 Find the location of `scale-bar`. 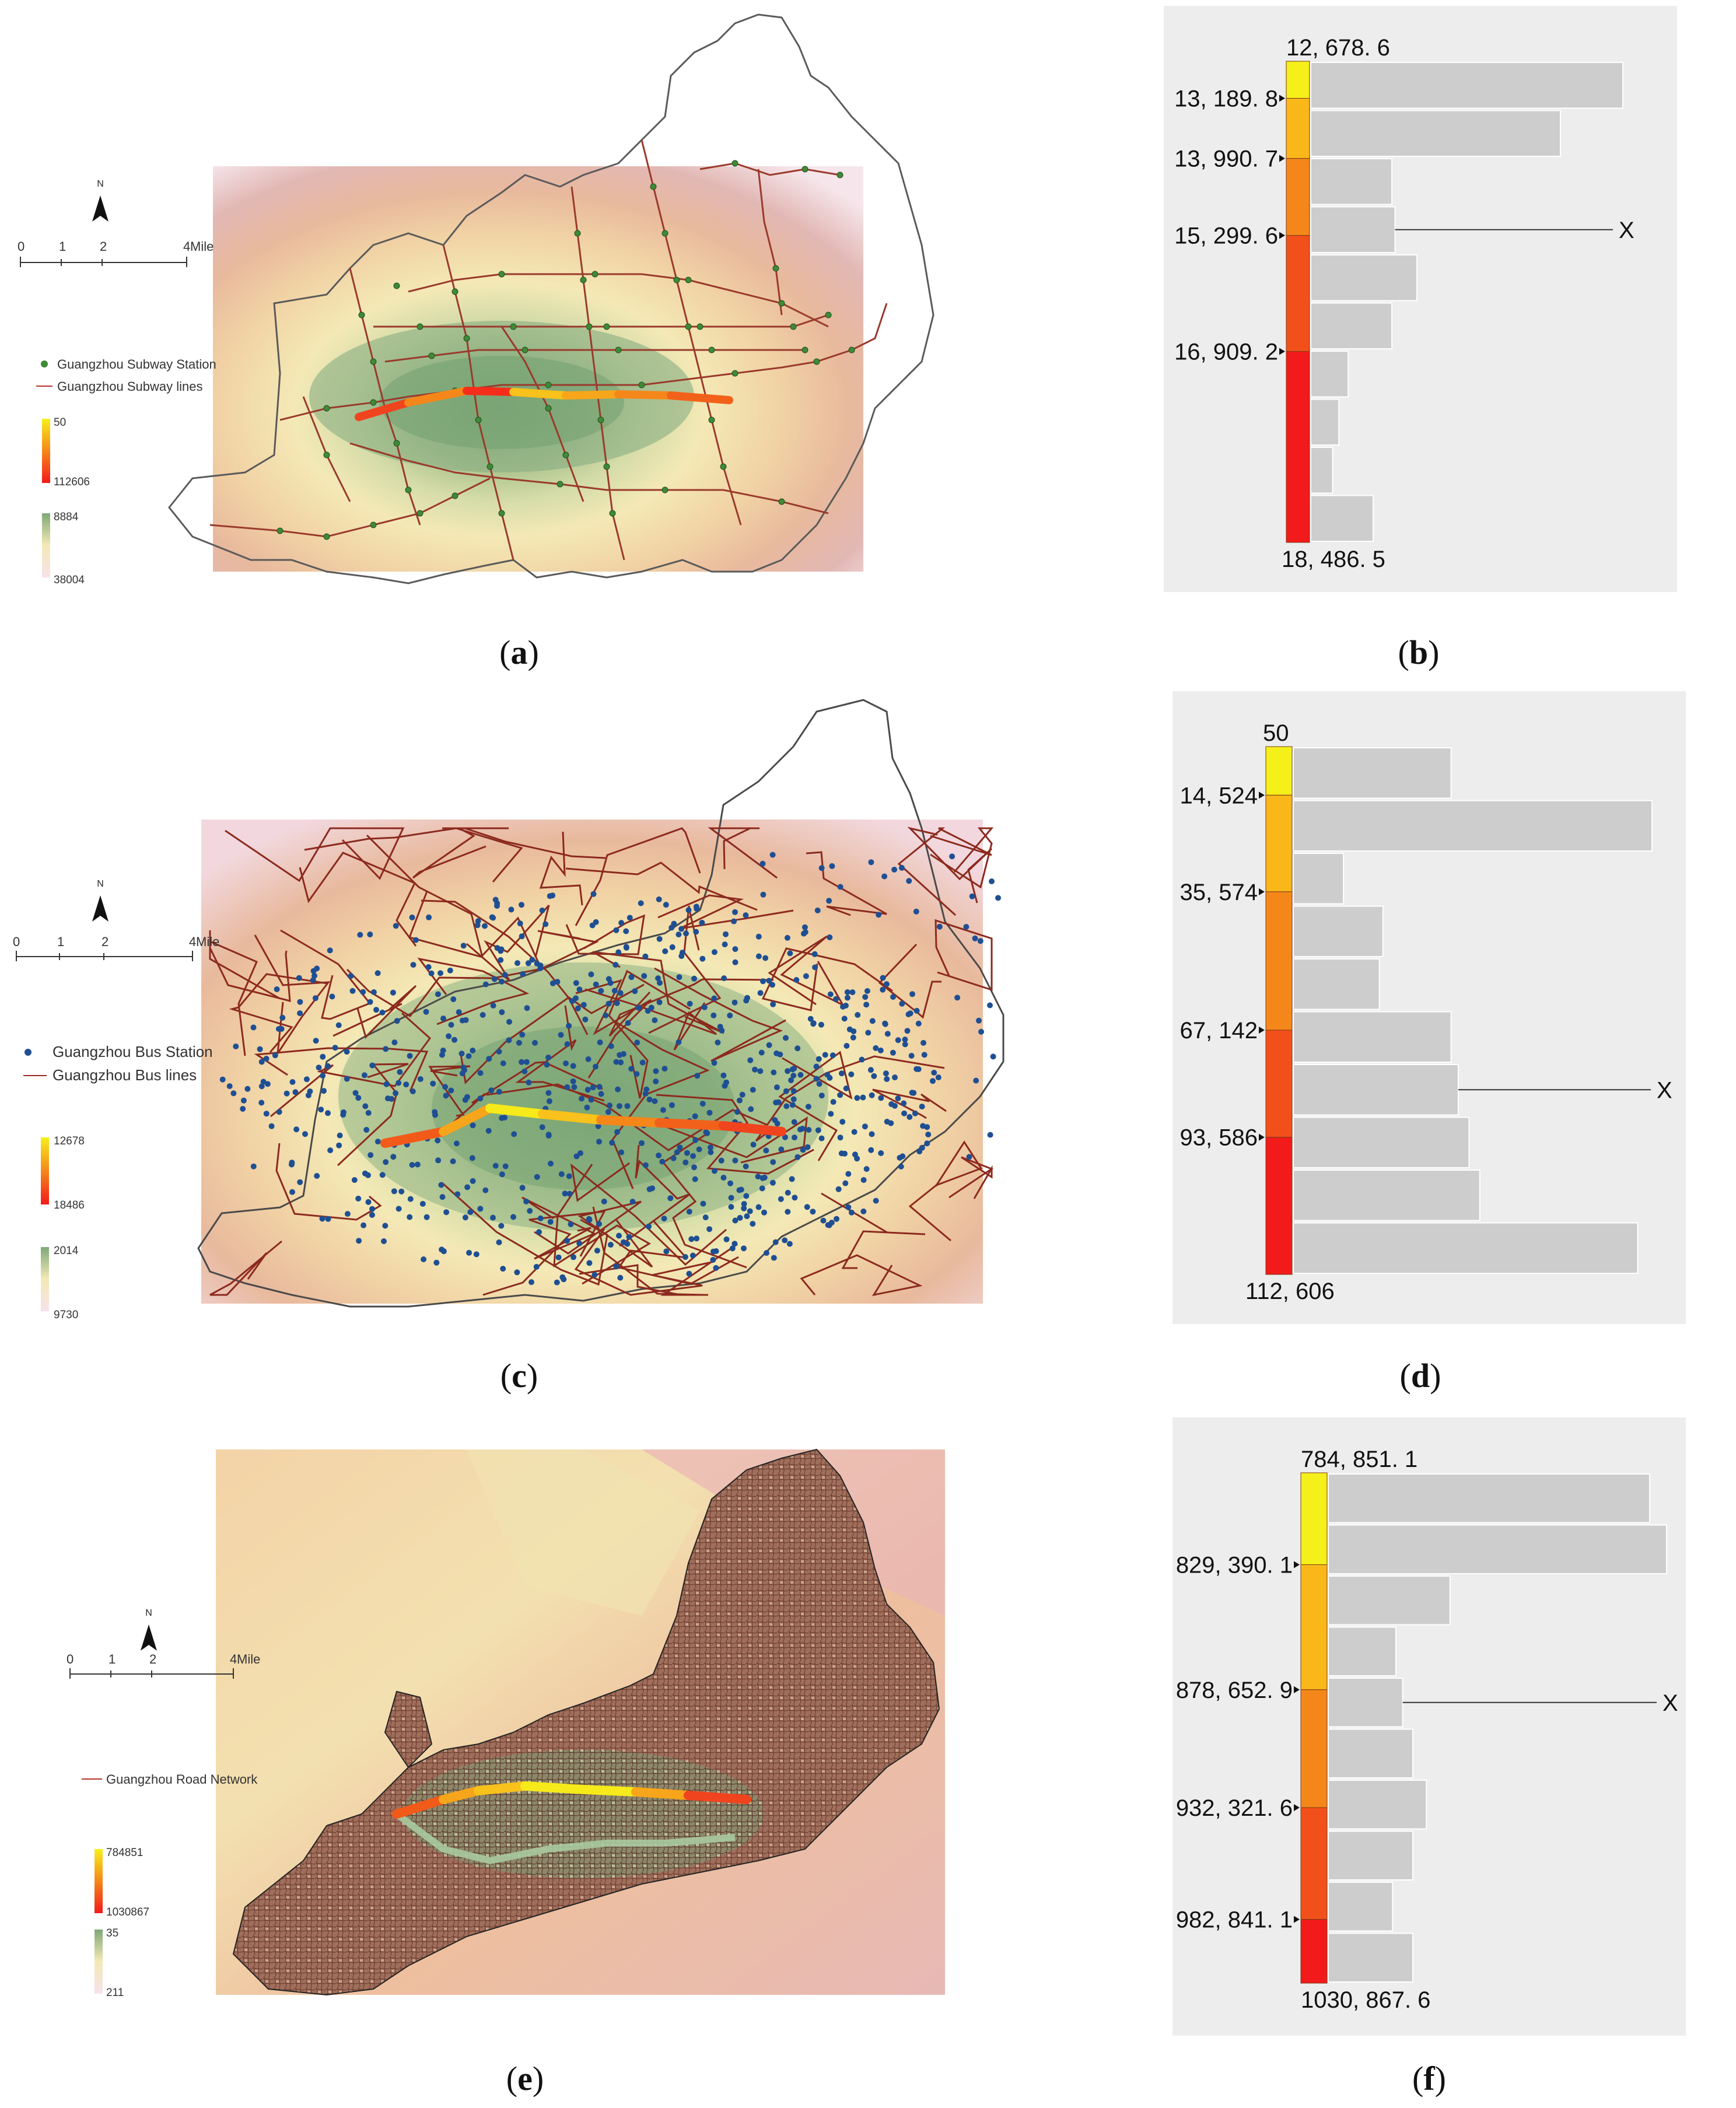

scale-bar is located at coordinates (104, 956).